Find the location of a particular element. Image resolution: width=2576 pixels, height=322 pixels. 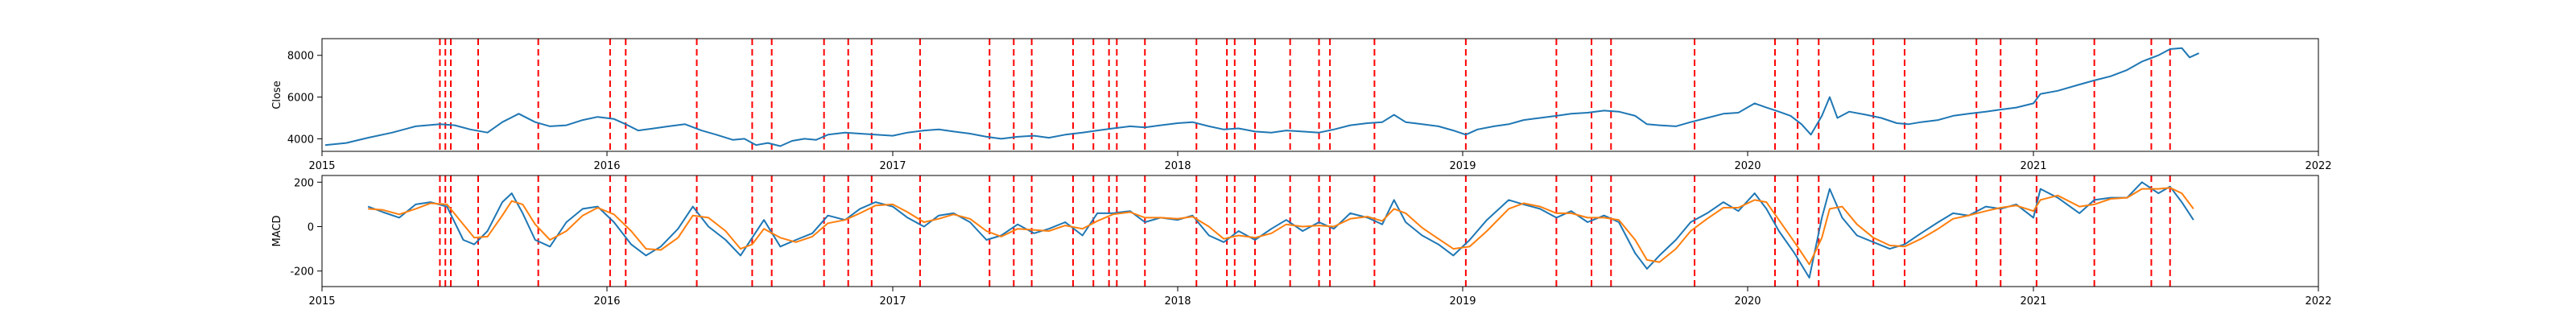

y-tick-label: 6000 is located at coordinates (300, 99).